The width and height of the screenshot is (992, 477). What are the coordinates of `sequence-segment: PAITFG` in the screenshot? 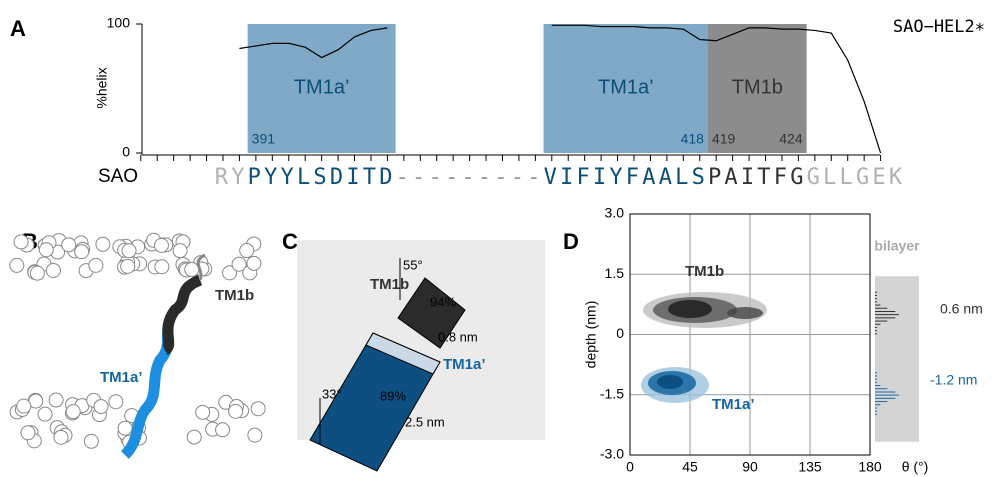 It's located at (757, 177).